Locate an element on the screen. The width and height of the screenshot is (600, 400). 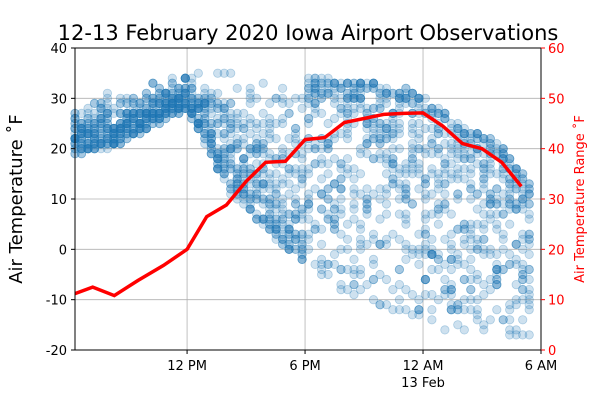
y-tick-label: -20 is located at coordinates (56, 351).